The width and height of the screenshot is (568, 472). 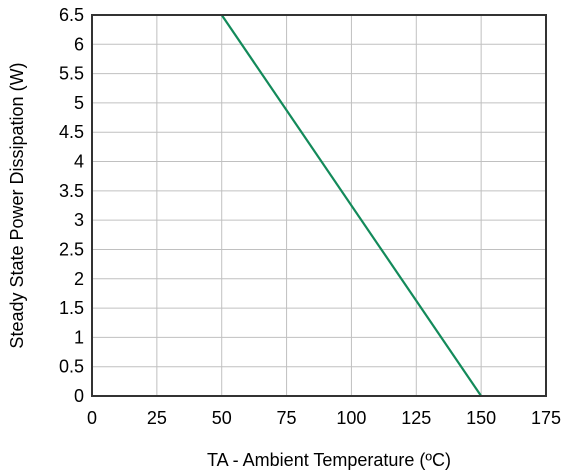 What do you see at coordinates (351, 418) in the screenshot?
I see `x-tick-label: 100` at bounding box center [351, 418].